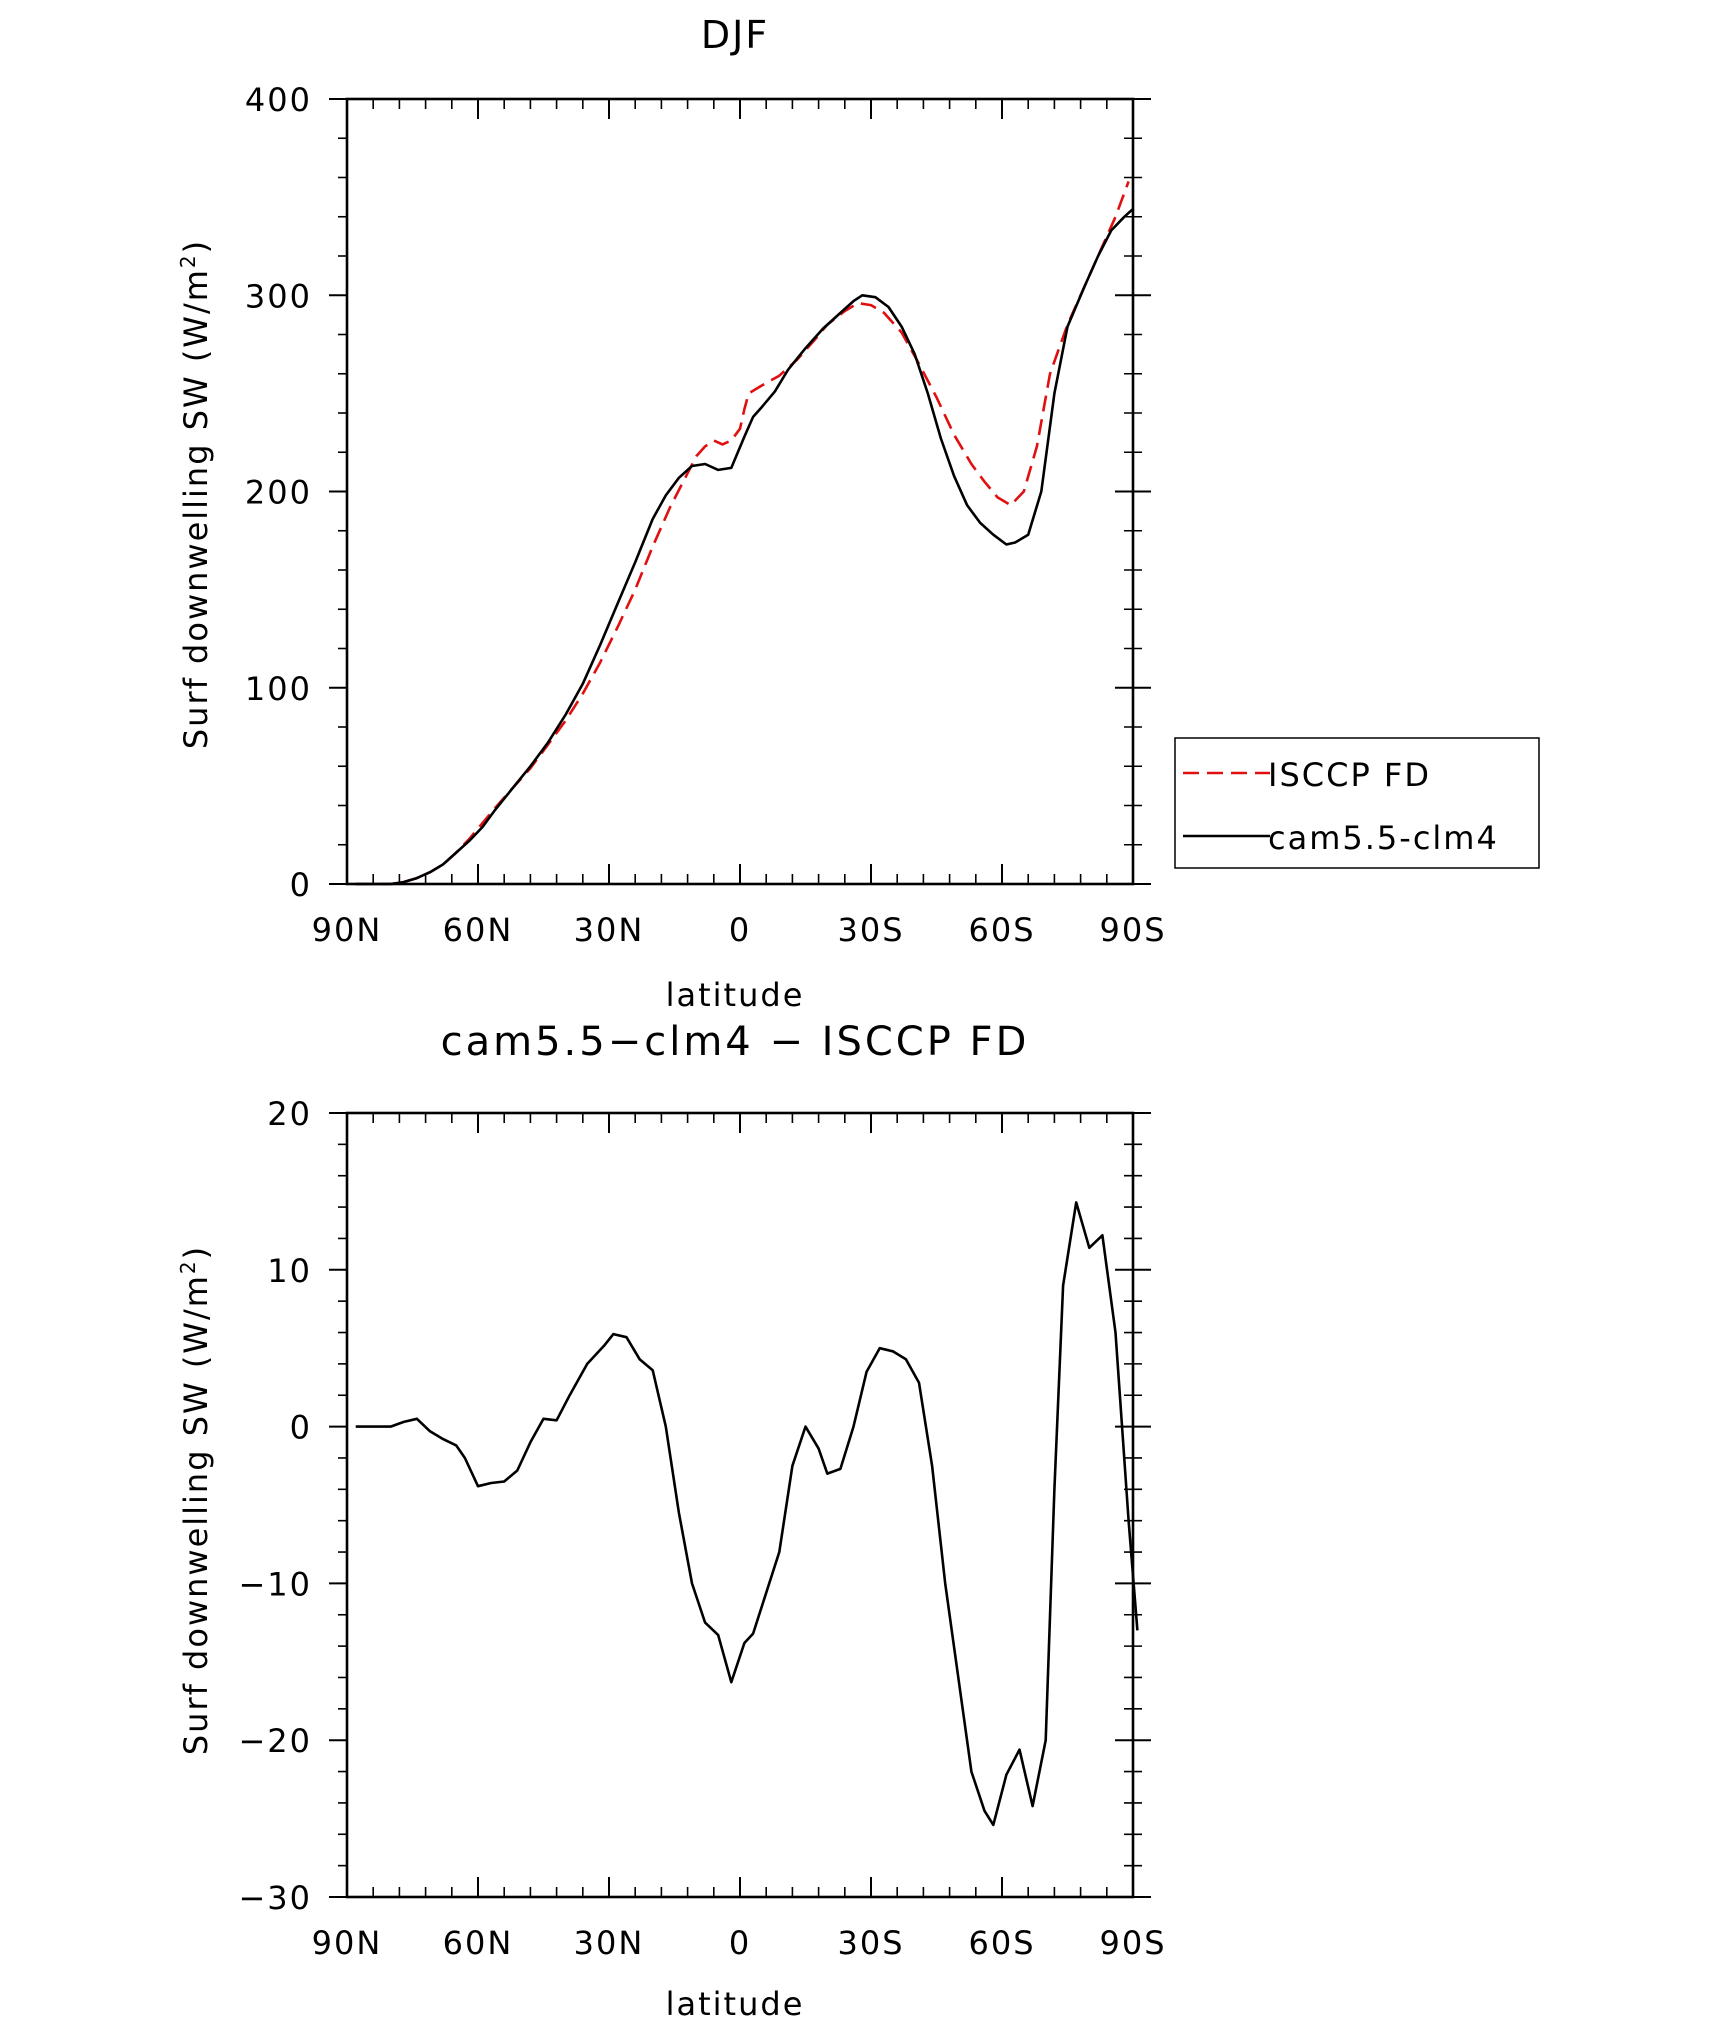 Image resolution: width=1710 pixels, height=2026 pixels. Describe the element at coordinates (289, 1271) in the screenshot. I see `y-tick-label: 10` at that location.